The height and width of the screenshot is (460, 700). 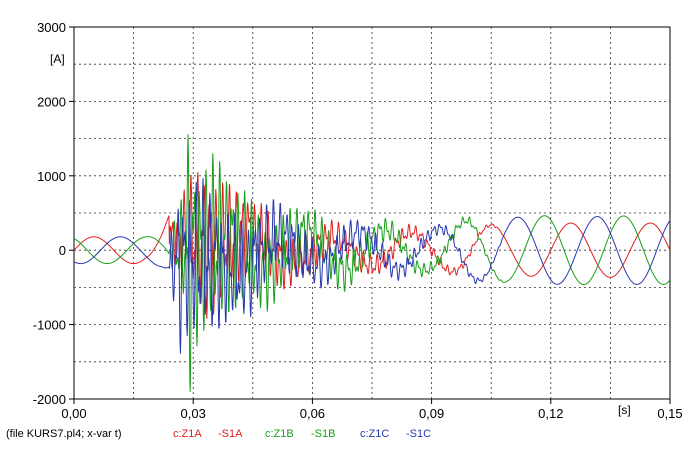 What do you see at coordinates (49, 325) in the screenshot?
I see `y-tick-label: -1000` at bounding box center [49, 325].